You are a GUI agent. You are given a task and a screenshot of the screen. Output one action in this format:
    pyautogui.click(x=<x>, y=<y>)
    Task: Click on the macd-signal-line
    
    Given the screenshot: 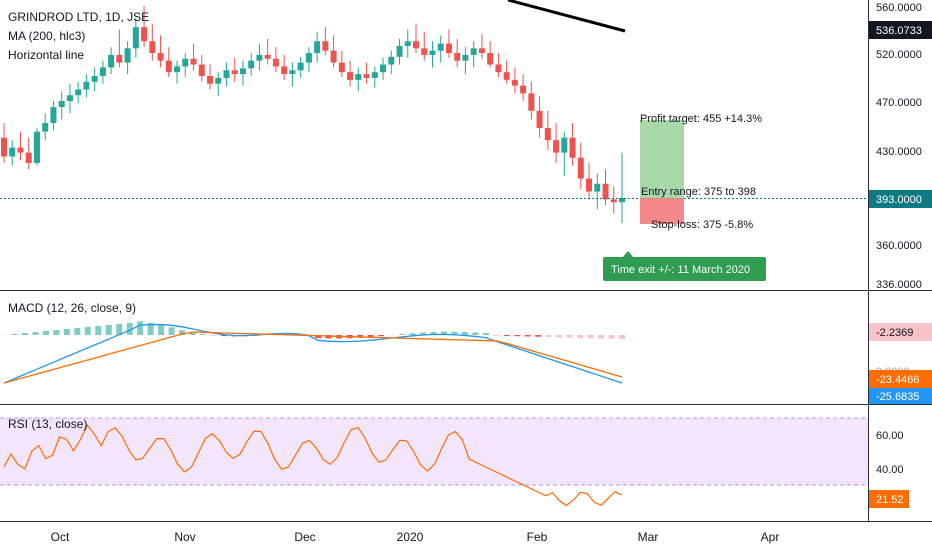 What is the action you would take?
    pyautogui.click(x=313, y=357)
    